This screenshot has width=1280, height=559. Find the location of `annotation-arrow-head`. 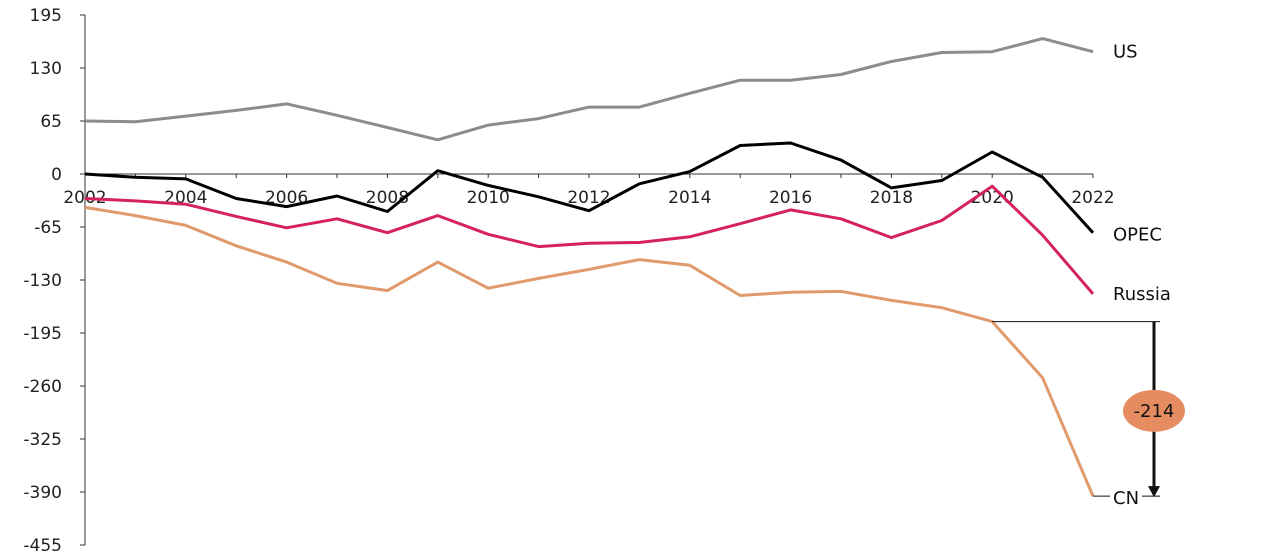

annotation-arrow-head is located at coordinates (1154, 492).